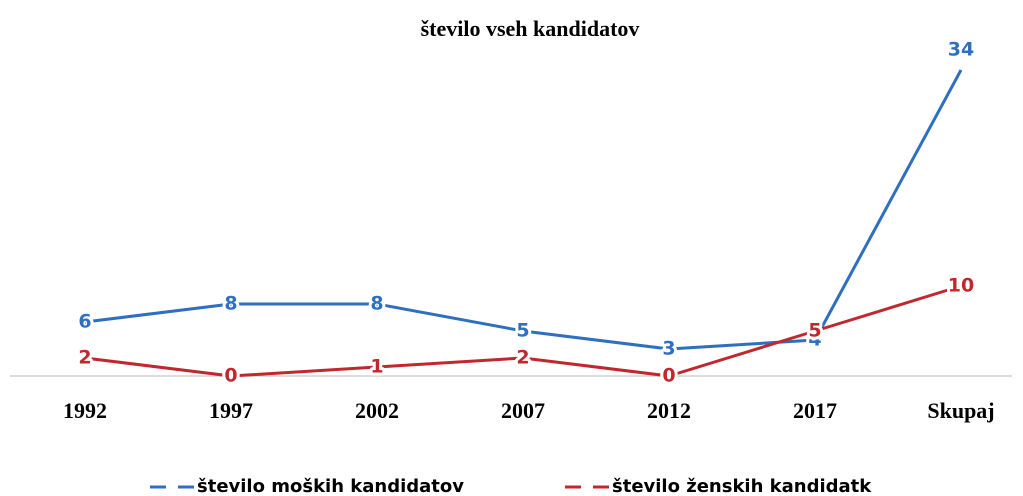  I want to click on data-label: 1, so click(376, 367).